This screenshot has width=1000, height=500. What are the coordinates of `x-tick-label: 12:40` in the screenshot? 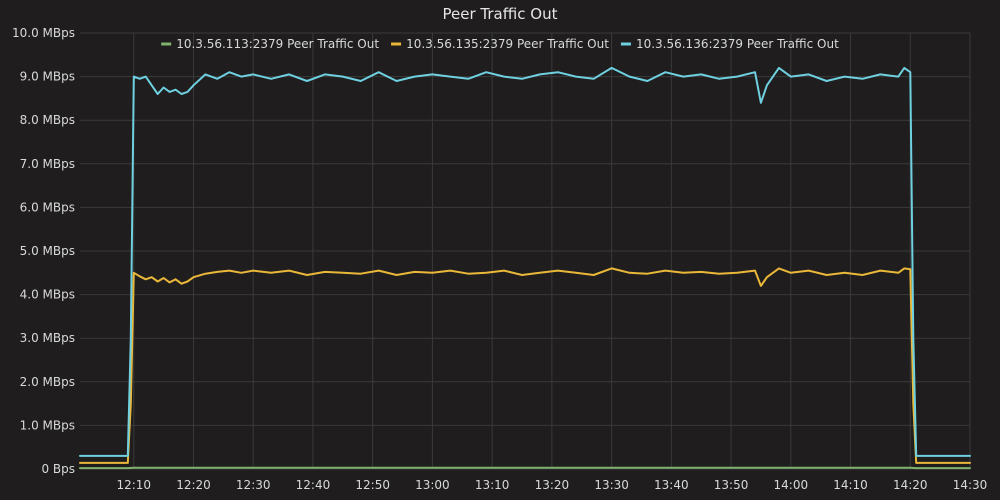 It's located at (313, 485).